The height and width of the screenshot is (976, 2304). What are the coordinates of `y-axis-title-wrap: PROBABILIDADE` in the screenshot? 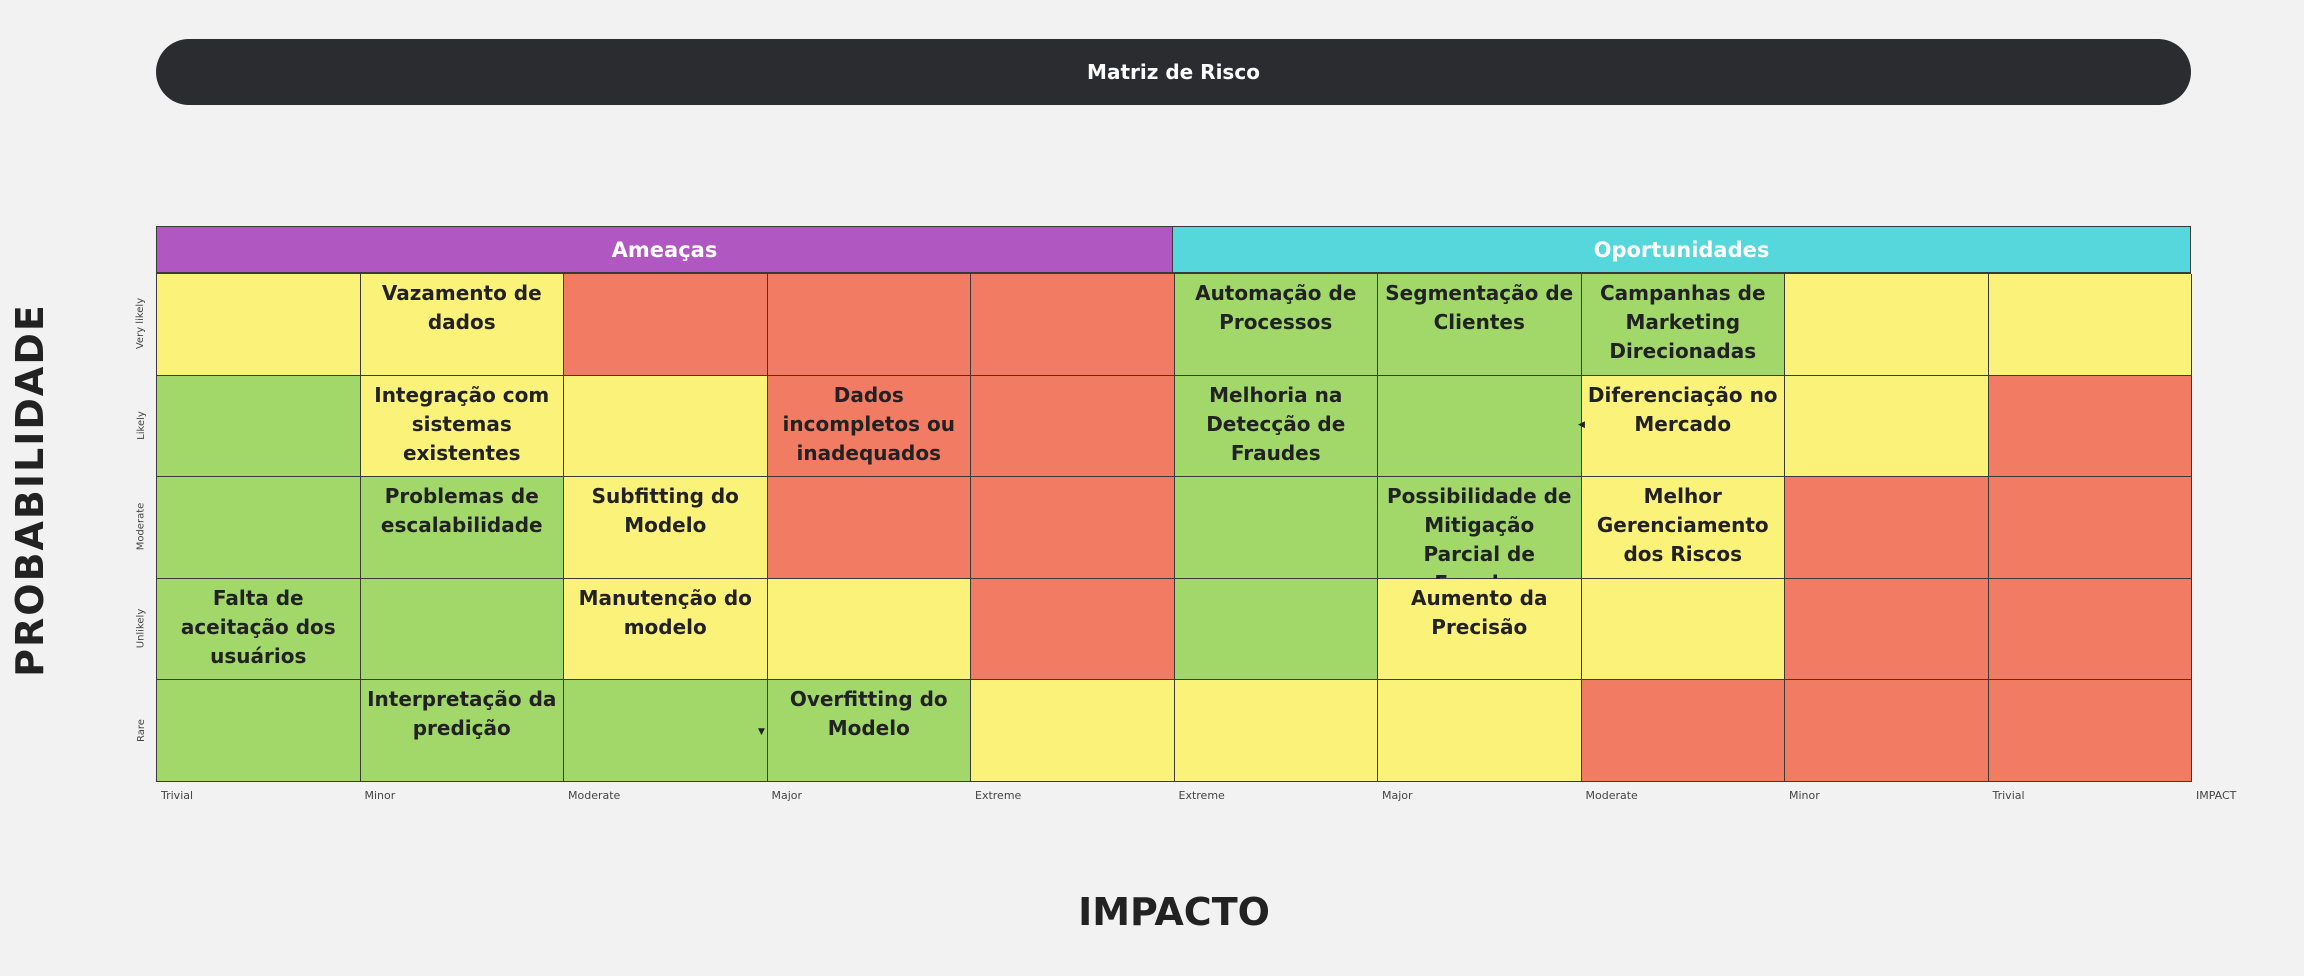 It's located at (30, 490).